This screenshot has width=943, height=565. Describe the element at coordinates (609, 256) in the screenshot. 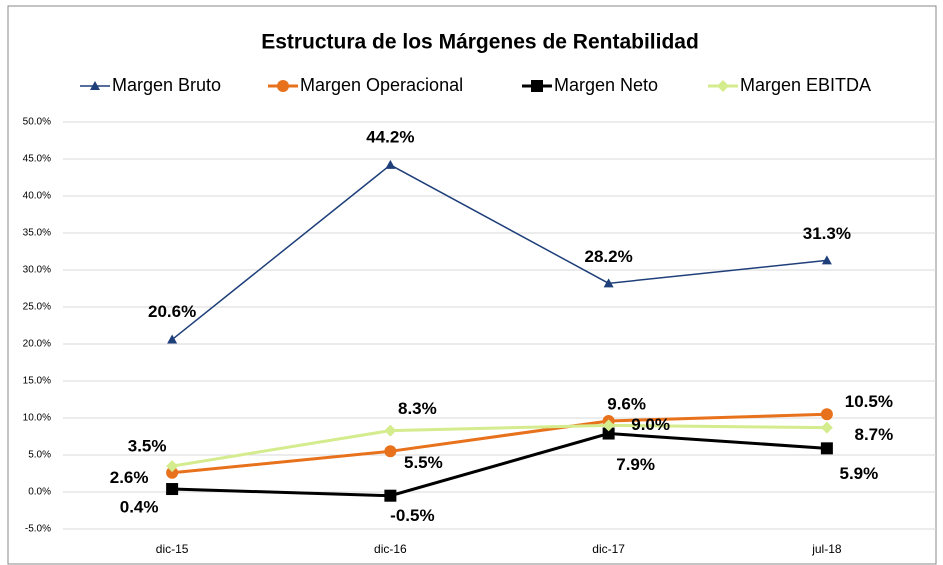

I see `data-label: 28.2%` at that location.